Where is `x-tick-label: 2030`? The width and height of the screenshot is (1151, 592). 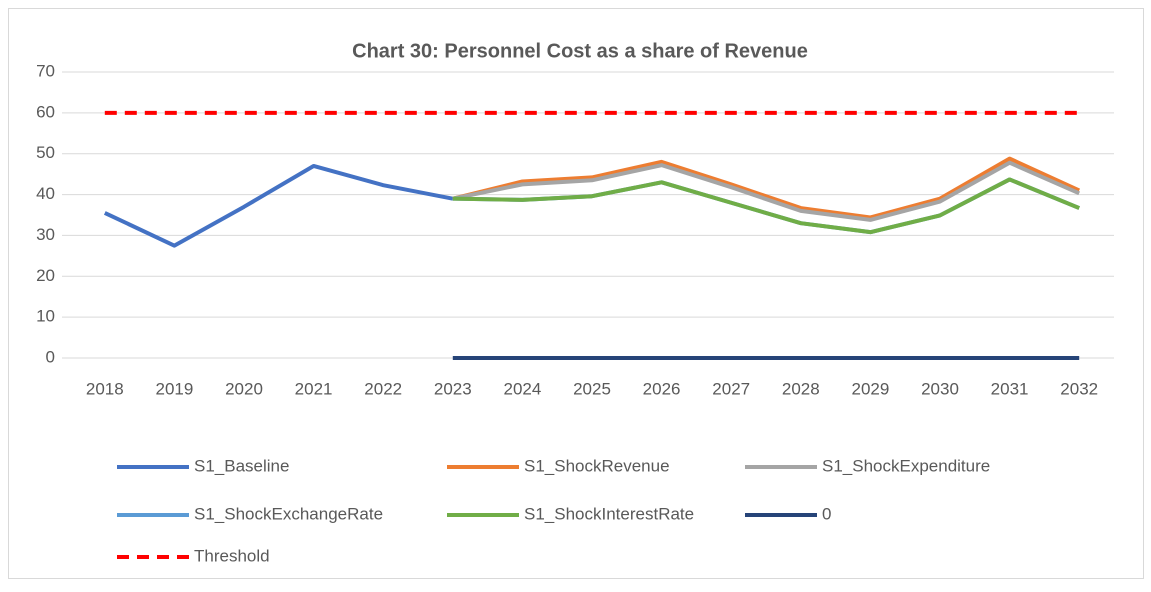
x-tick-label: 2030 is located at coordinates (940, 388).